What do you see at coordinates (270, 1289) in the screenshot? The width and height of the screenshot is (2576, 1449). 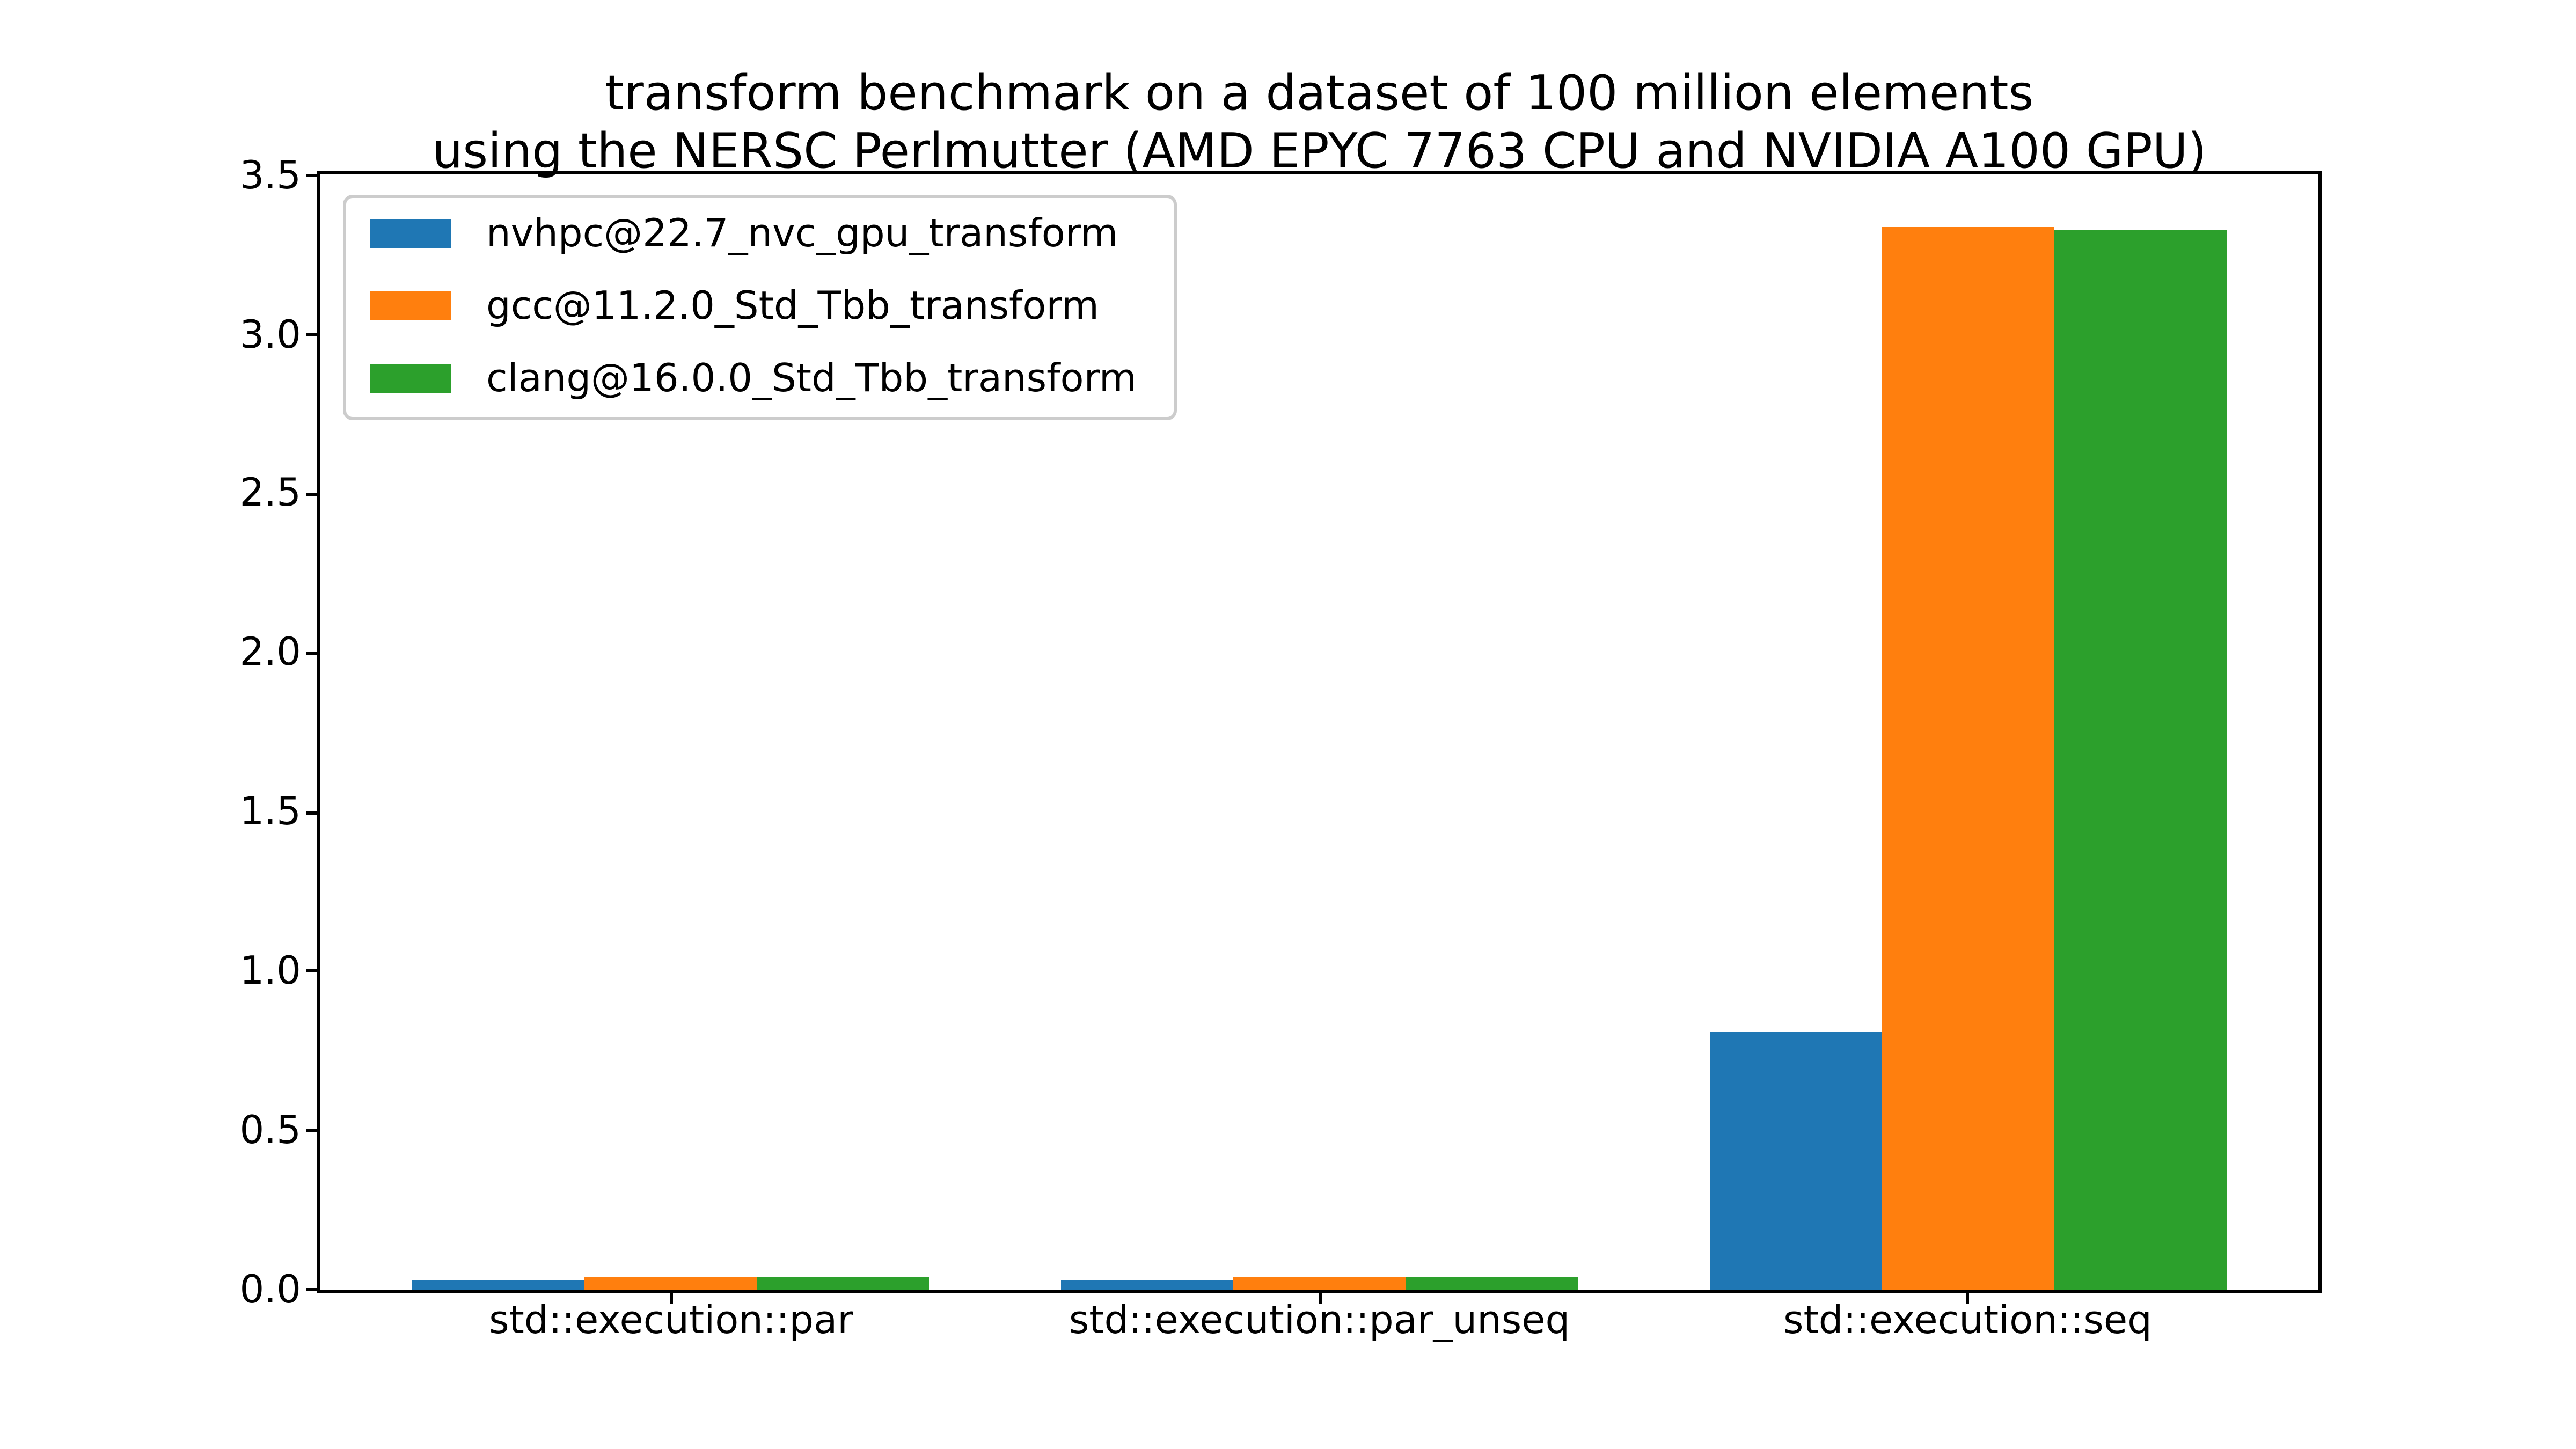 I see `y-tick-label: 0.0` at bounding box center [270, 1289].